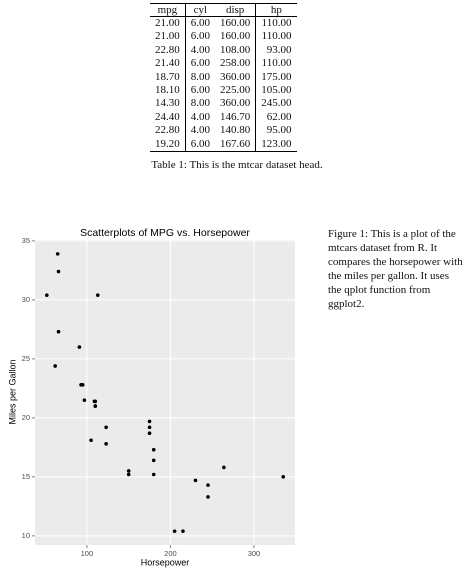 The height and width of the screenshot is (572, 474). I want to click on table-row: 22.80 4.00 108.00 93.00, so click(223, 50).